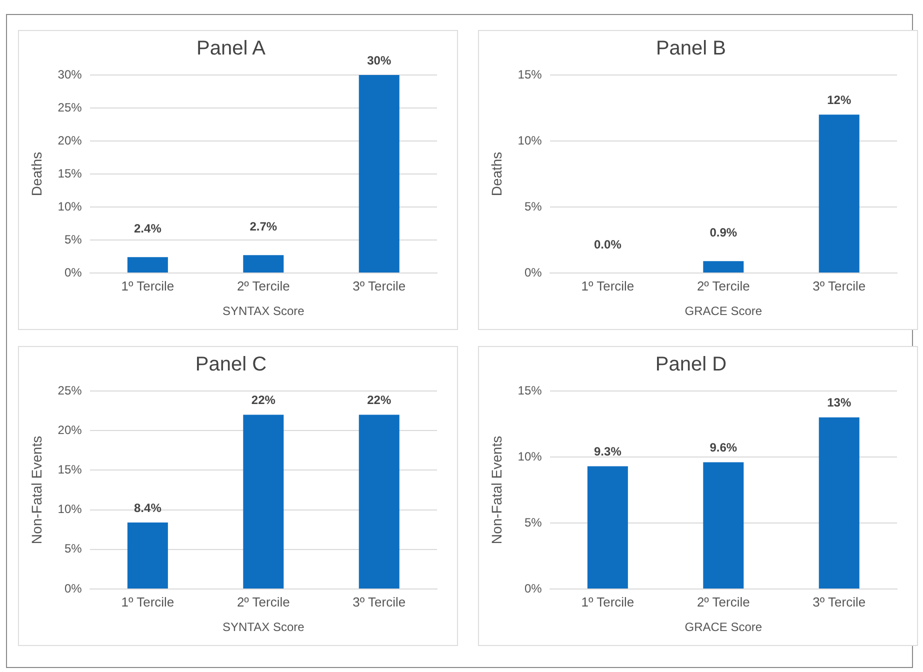  I want to click on data-label: 2.4%, so click(148, 228).